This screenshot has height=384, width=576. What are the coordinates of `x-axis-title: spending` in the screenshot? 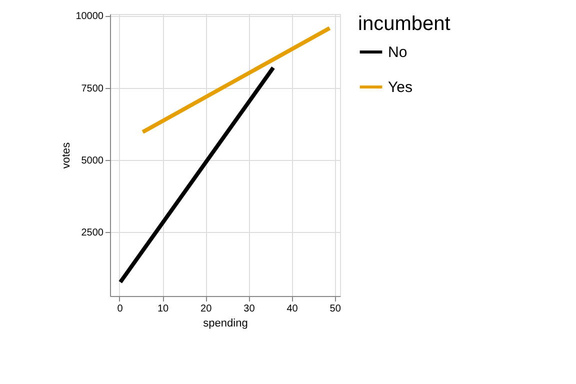 It's located at (225, 324).